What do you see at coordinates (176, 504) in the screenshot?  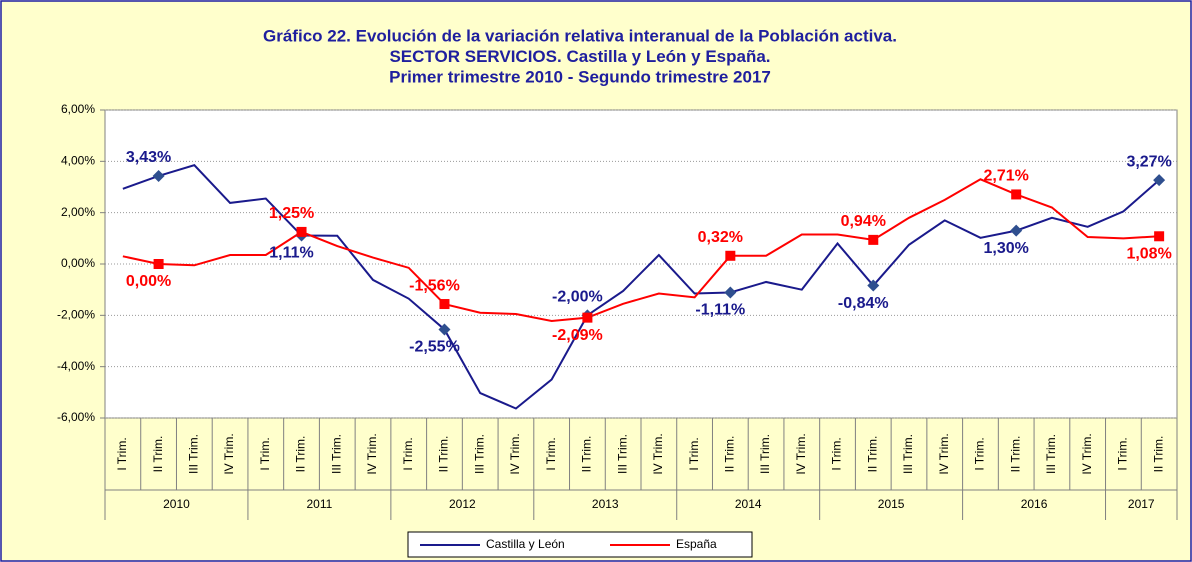 I see `x-group-label: 2010` at bounding box center [176, 504].